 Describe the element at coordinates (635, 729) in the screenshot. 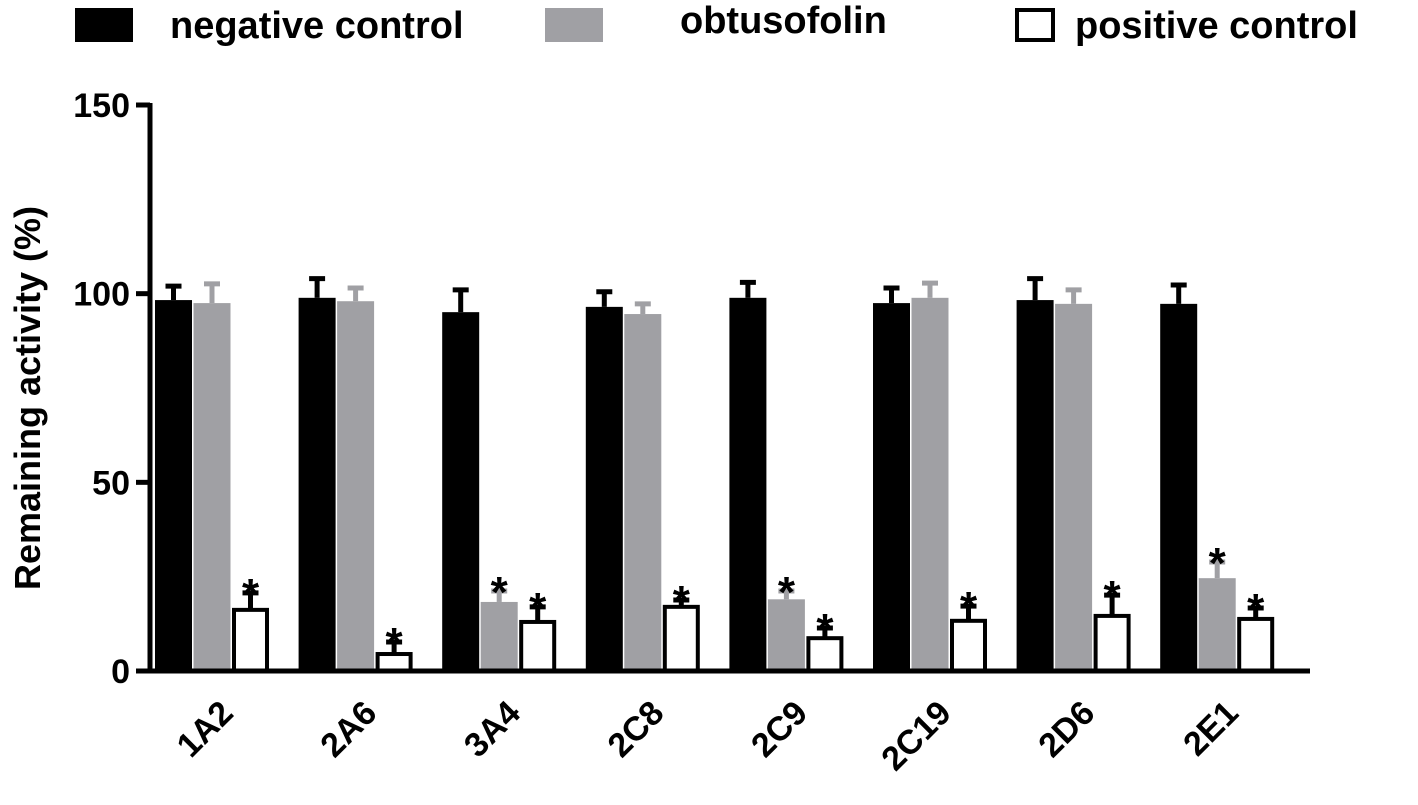

I see `x-tick-label: 2C8` at that location.